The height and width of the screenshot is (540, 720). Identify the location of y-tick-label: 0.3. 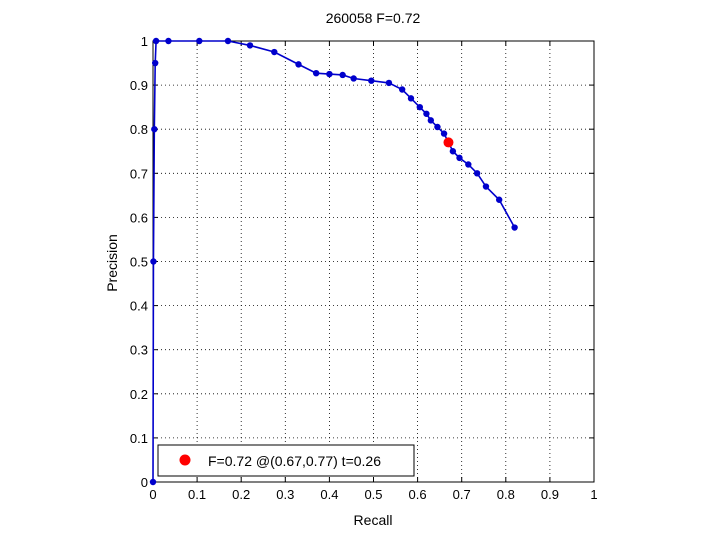
(139, 350).